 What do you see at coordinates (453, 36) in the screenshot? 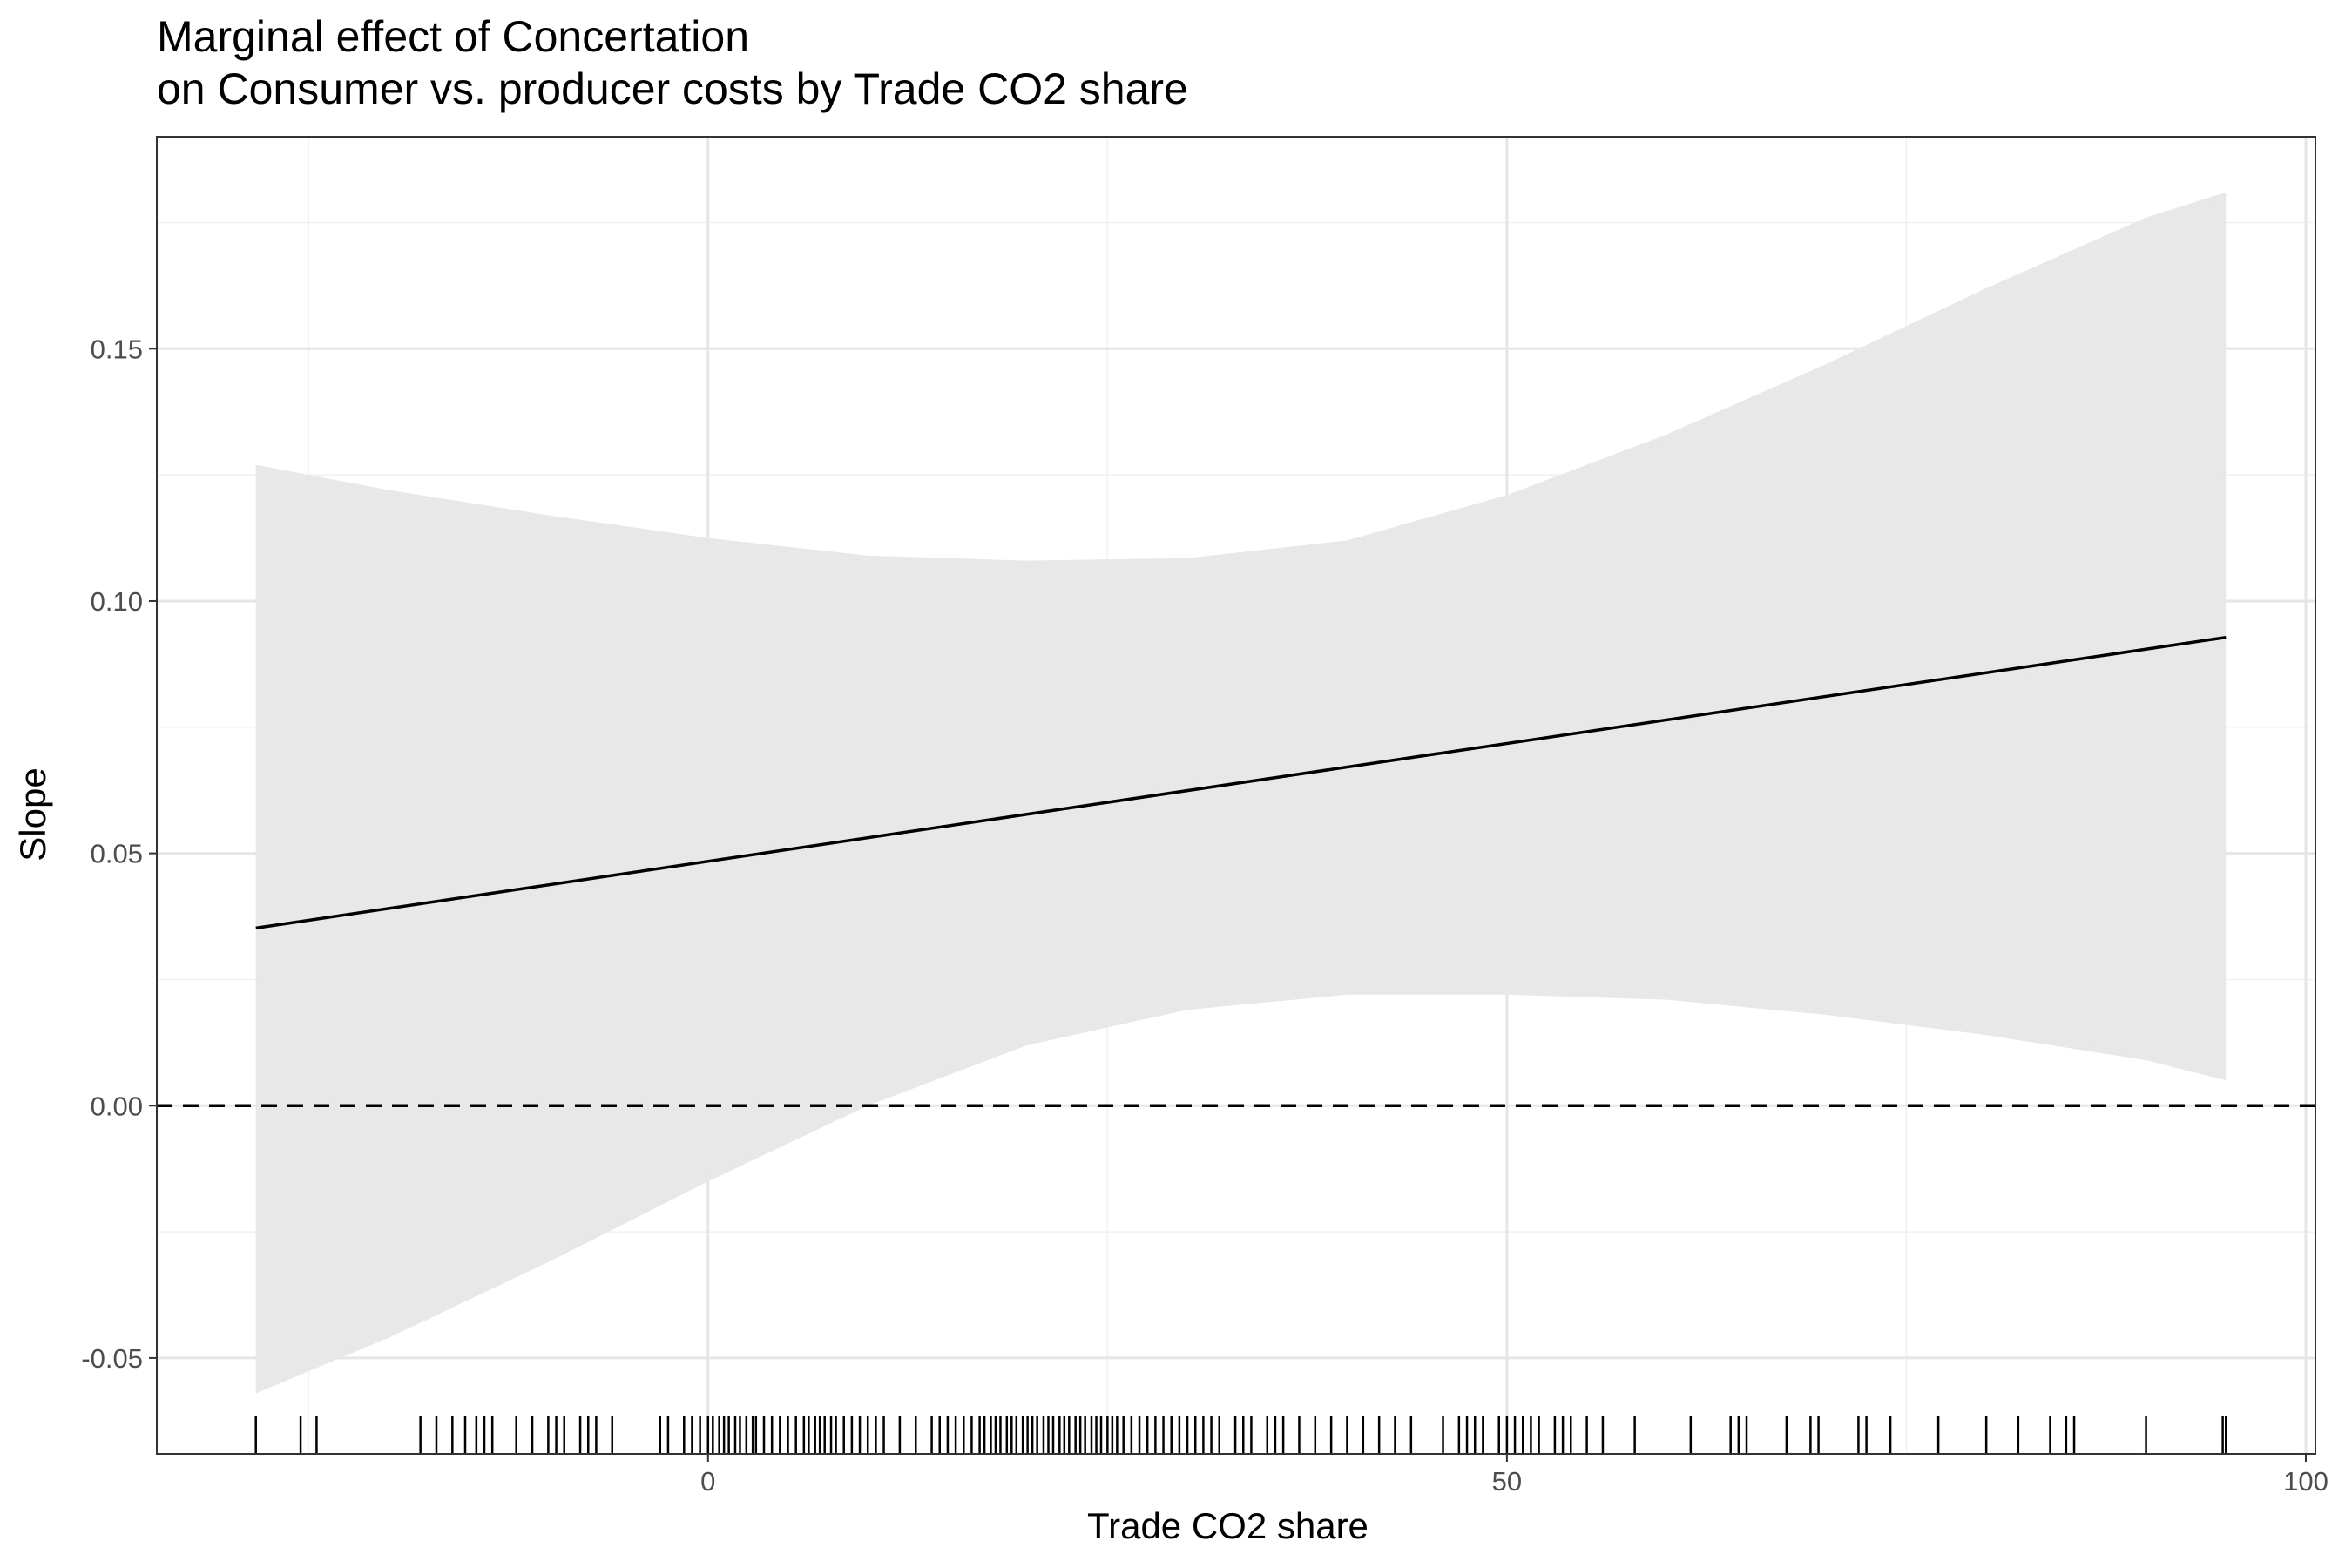
I see `chart-title: Marginal effect of Concertation` at bounding box center [453, 36].